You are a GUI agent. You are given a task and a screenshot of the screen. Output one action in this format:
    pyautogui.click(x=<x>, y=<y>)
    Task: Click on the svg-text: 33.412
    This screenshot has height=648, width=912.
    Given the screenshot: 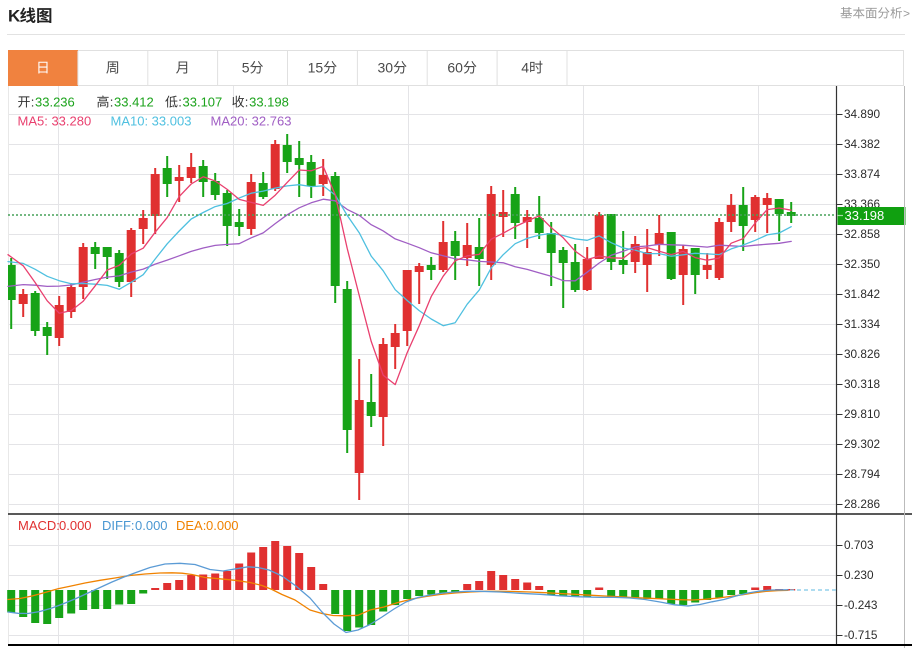 What is the action you would take?
    pyautogui.click(x=134, y=102)
    